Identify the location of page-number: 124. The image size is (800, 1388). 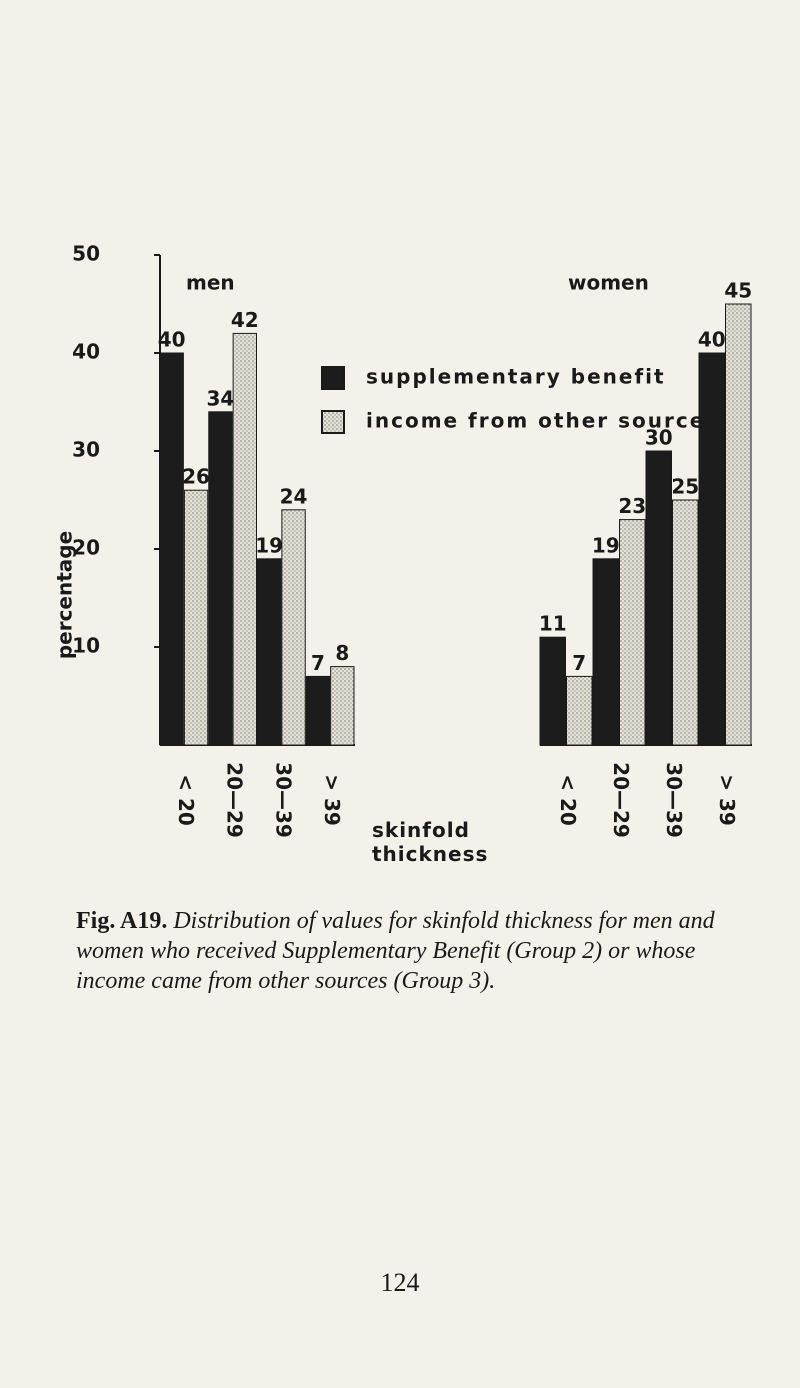
(400, 1282).